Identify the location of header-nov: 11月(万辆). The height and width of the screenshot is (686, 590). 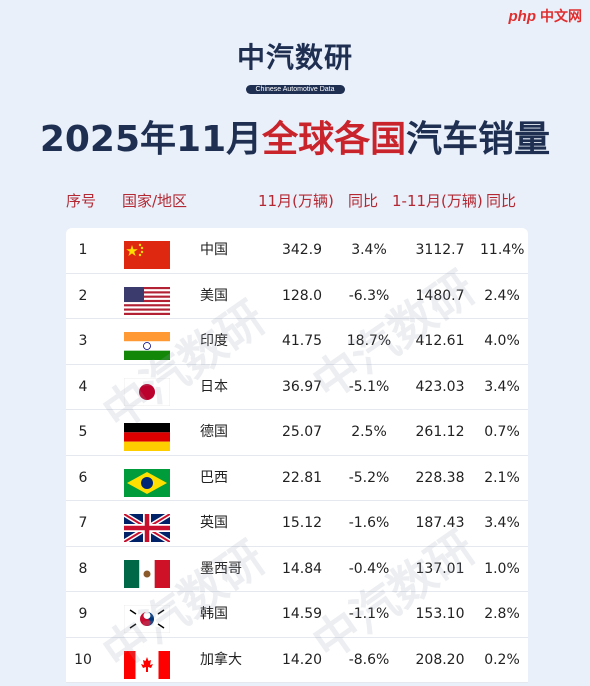
(296, 201).